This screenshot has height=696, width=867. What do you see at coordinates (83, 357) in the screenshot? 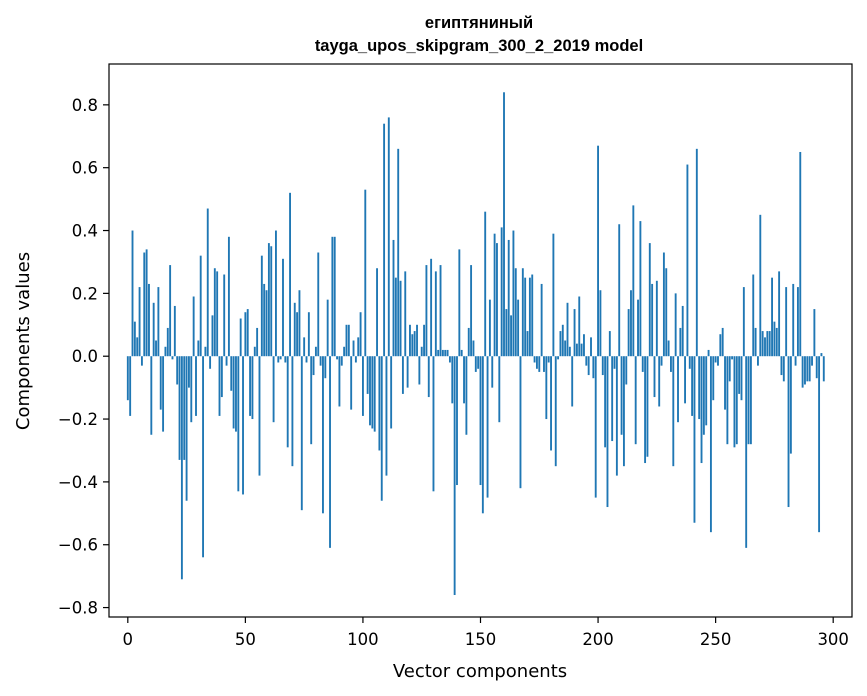
I see `y-axis-ticks: −0.8 −0.6 −0.4 −0.2 0.0 0.2 0.4 0.6 0.8` at bounding box center [83, 357].